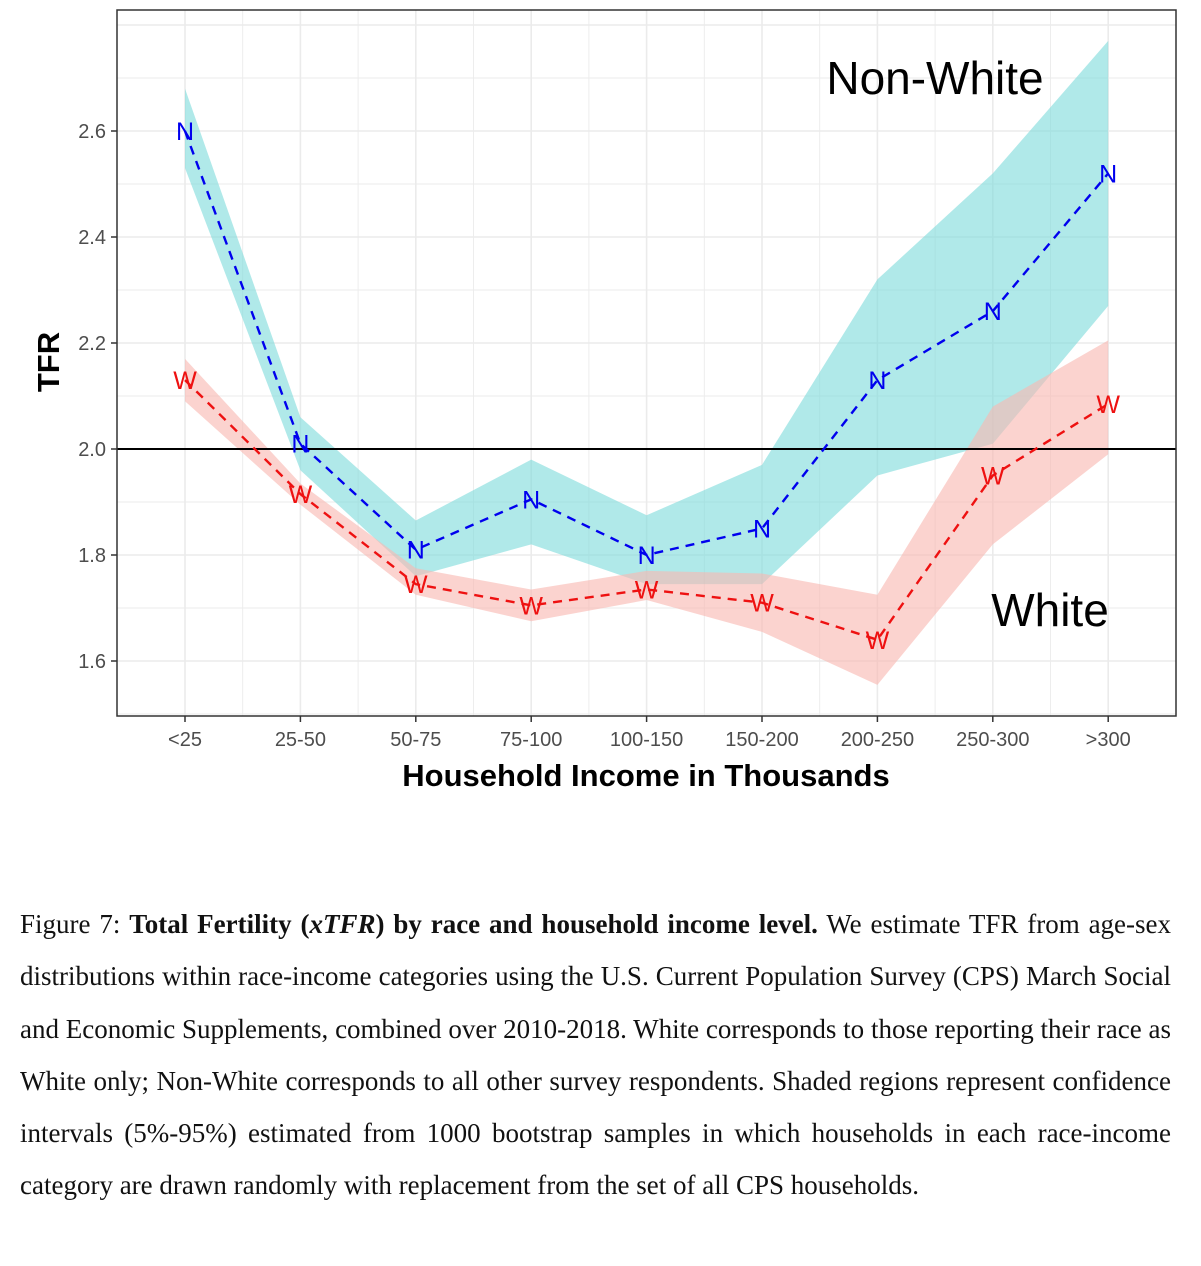 Image resolution: width=1201 pixels, height=1266 pixels. Describe the element at coordinates (300, 740) in the screenshot. I see `x-tick-label: 25-50` at that location.